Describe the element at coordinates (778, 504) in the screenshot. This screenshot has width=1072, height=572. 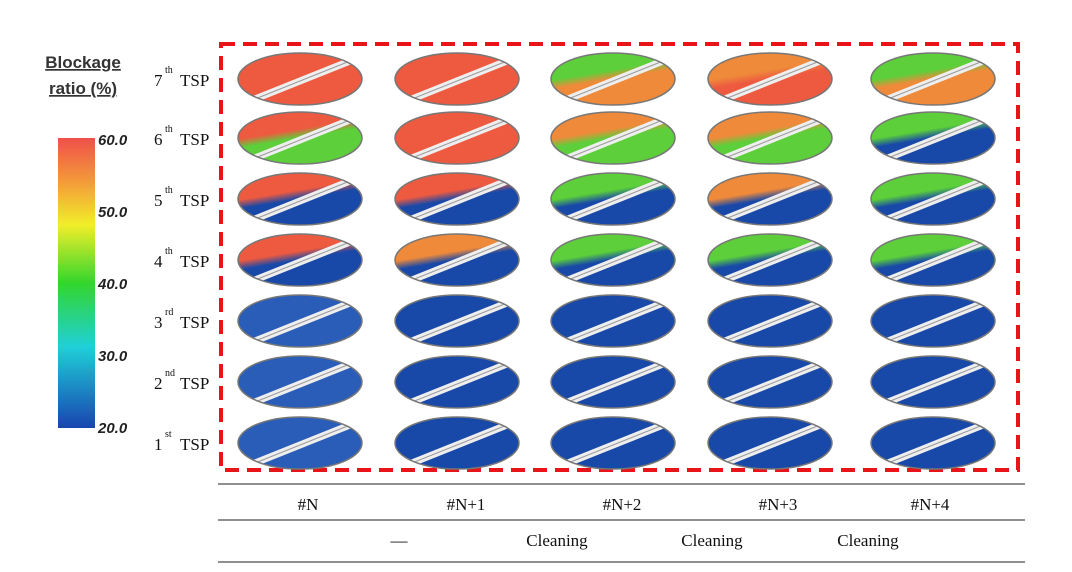
I see `column-label: #N+3` at that location.